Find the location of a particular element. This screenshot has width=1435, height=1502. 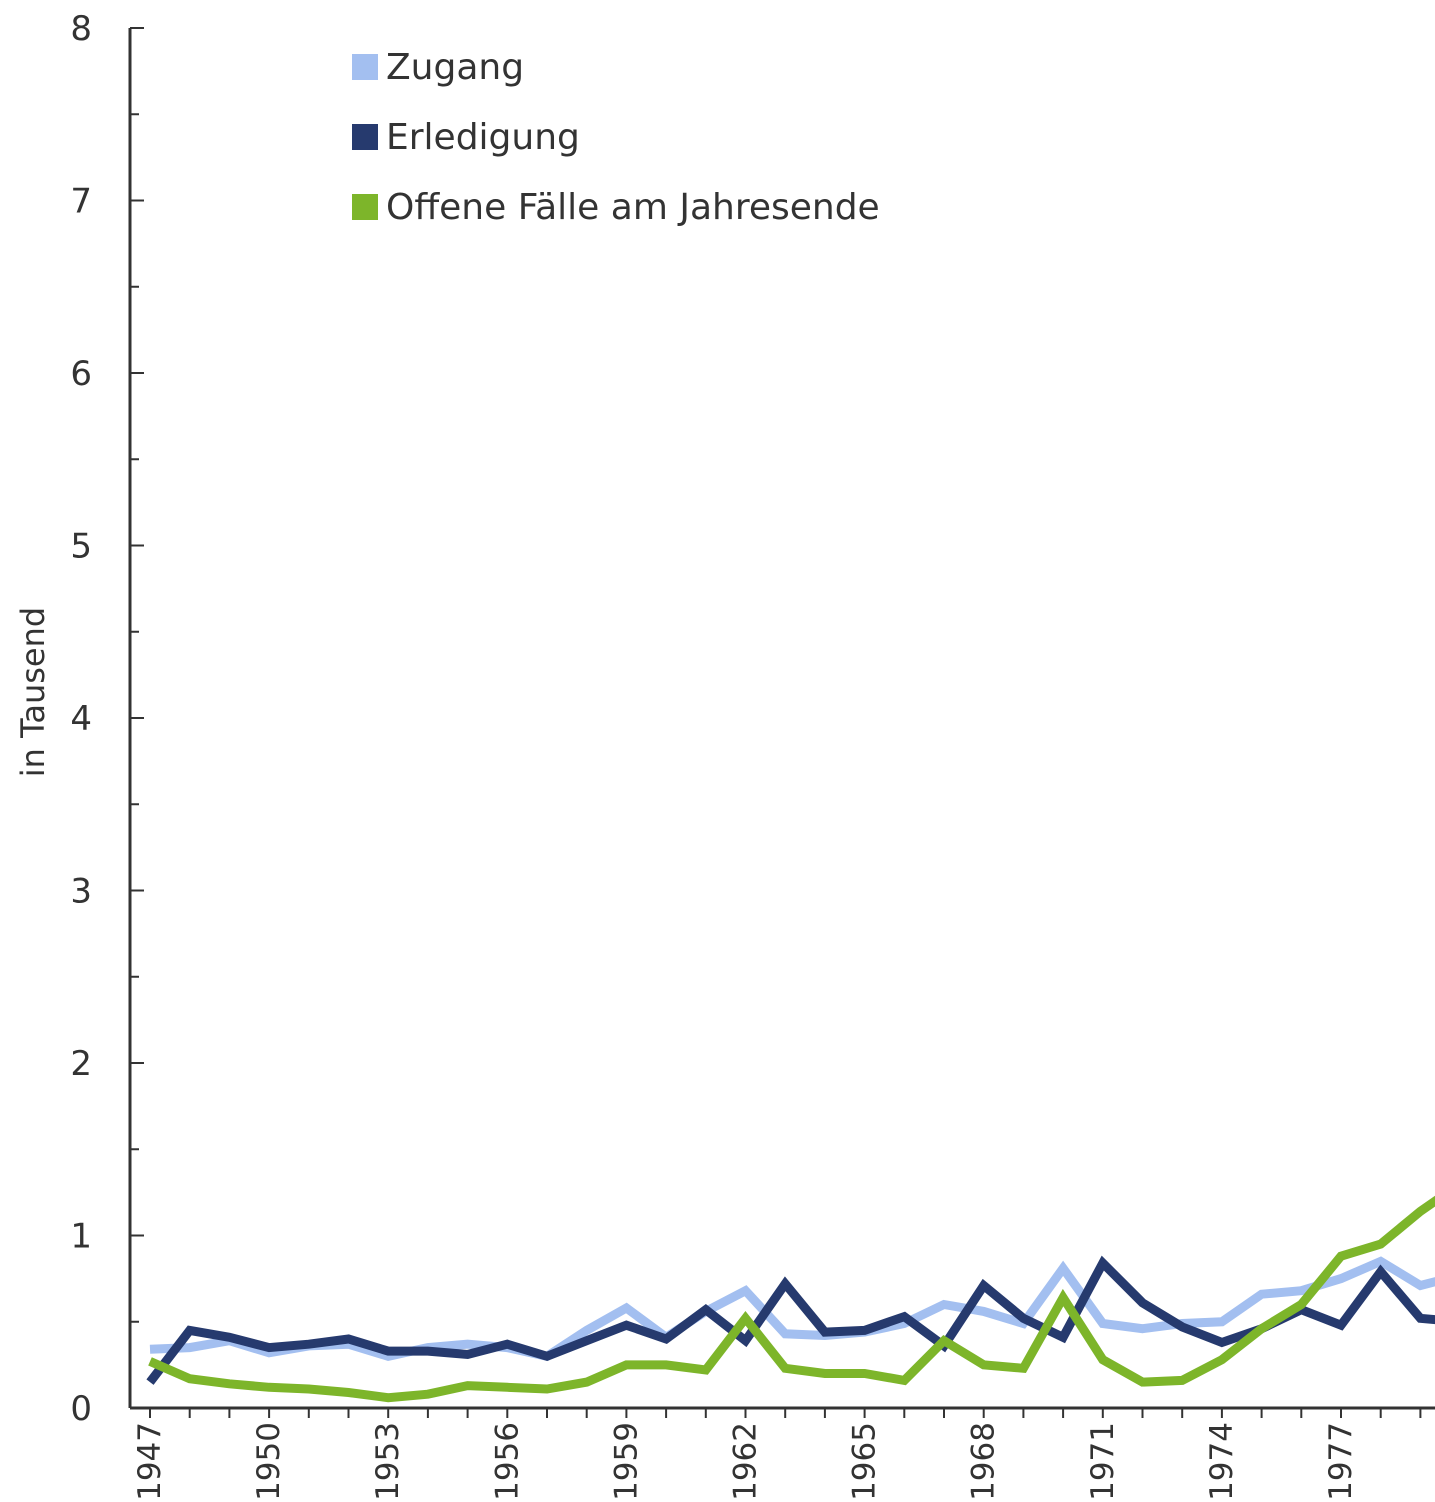

y-tick-label: 1 is located at coordinates (81, 1237).